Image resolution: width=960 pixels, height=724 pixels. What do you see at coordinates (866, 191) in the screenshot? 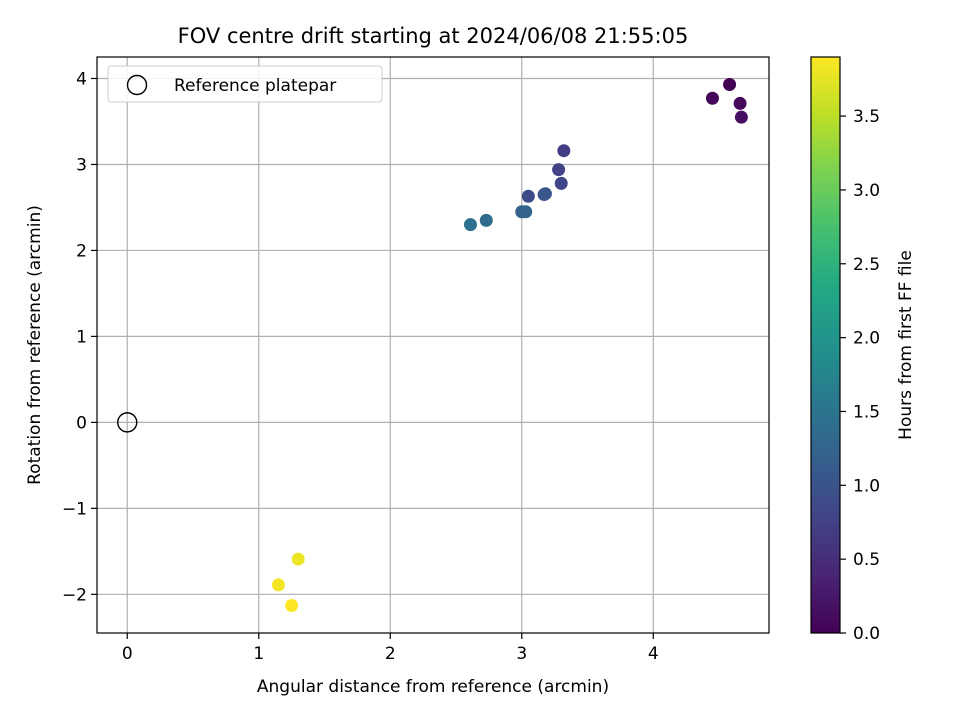
I see `colorbar-tick-label: 3.0` at bounding box center [866, 191].